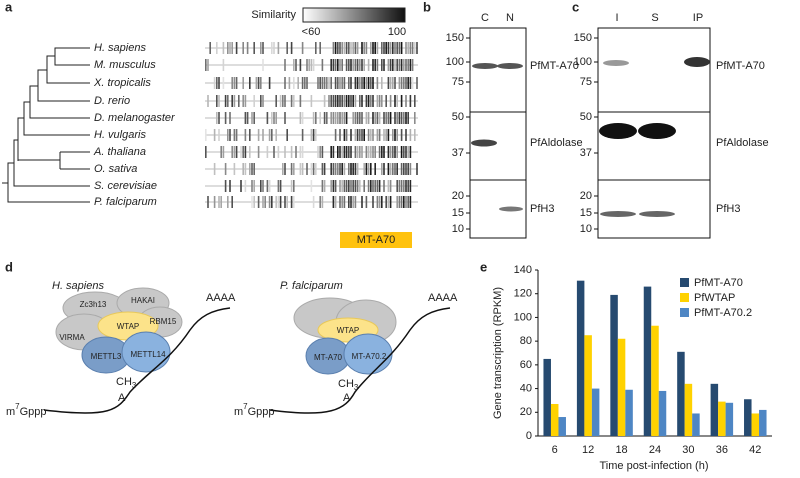 Image resolution: width=800 pixels, height=478 pixels. I want to click on protein-label: WTAP, so click(128, 326).